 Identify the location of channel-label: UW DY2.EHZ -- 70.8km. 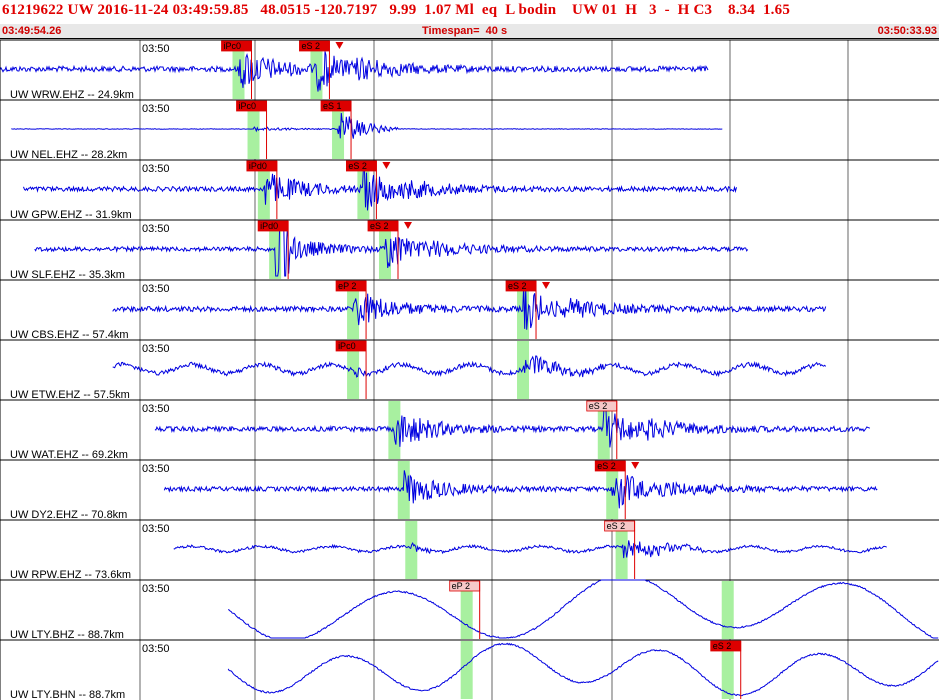
(68, 515).